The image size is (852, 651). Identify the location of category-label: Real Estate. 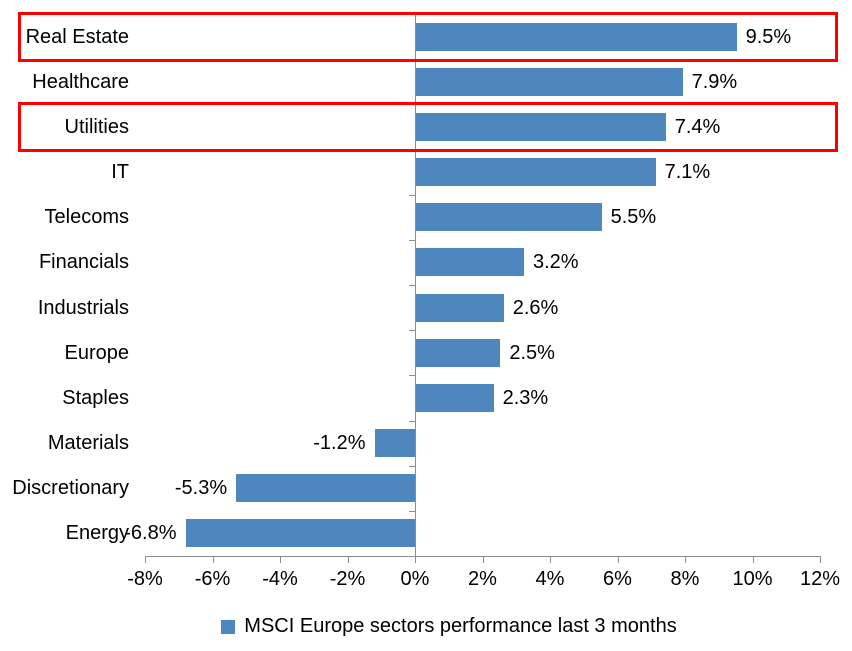
(77, 36).